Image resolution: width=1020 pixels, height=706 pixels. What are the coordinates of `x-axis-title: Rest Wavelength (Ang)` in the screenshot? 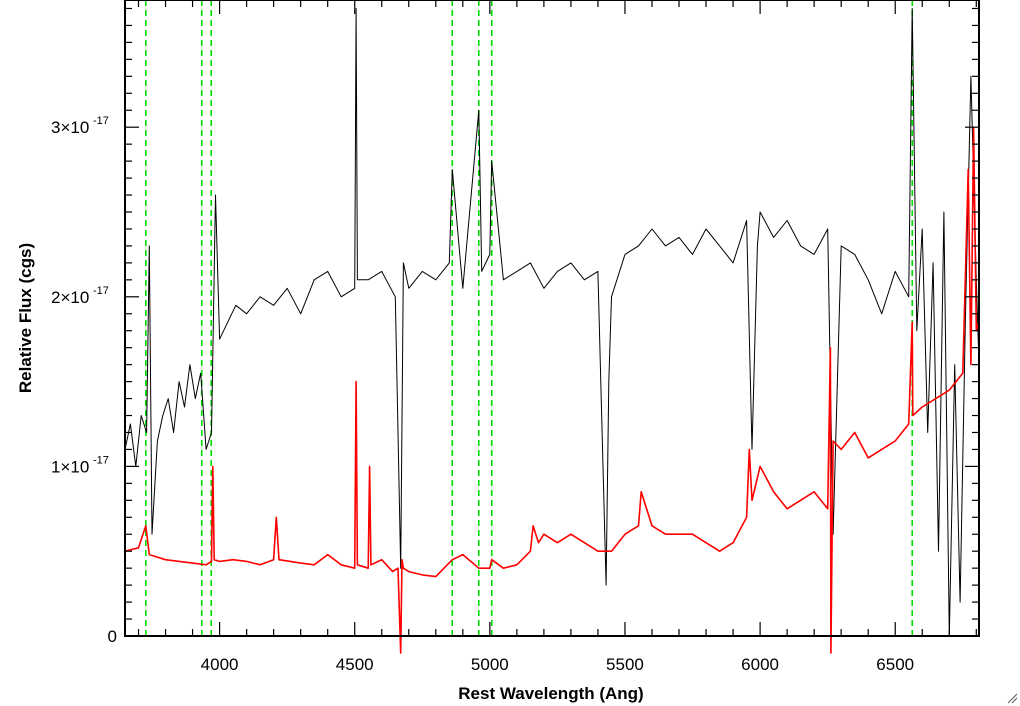 It's located at (550, 693).